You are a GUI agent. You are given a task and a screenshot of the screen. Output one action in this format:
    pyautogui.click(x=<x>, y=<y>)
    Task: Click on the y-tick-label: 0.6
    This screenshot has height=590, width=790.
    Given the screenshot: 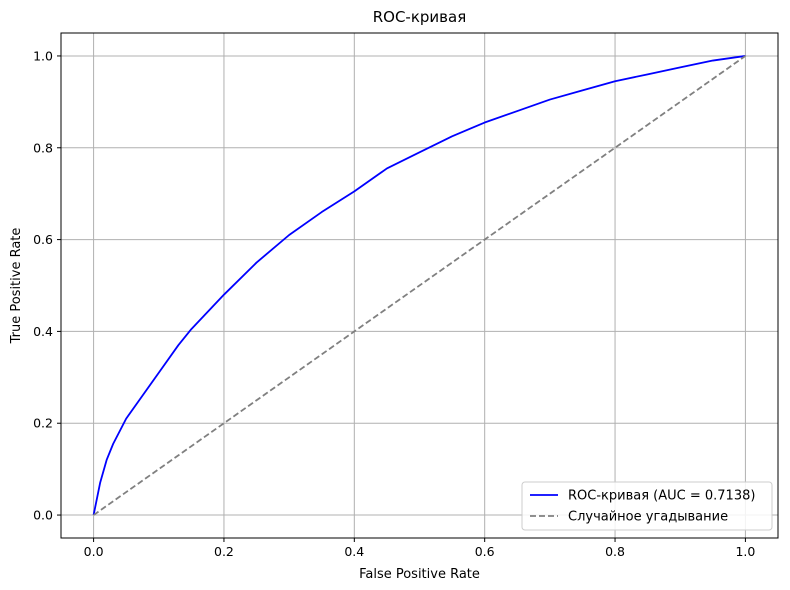 What is the action you would take?
    pyautogui.click(x=43, y=239)
    